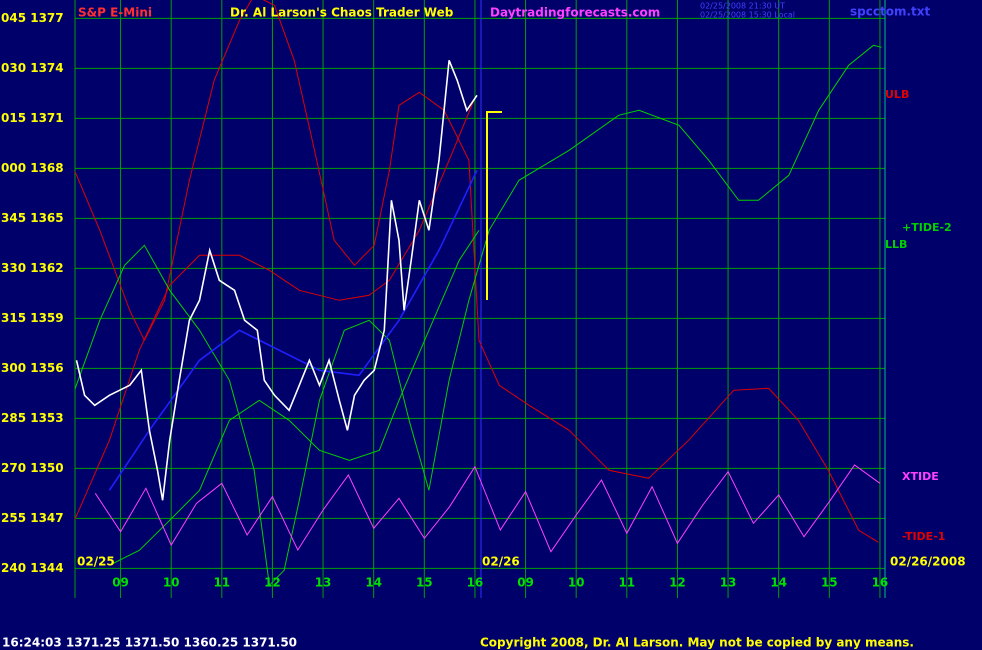  Describe the element at coordinates (32, 318) in the screenshot. I see `y-tick-label: 315 1359` at that location.